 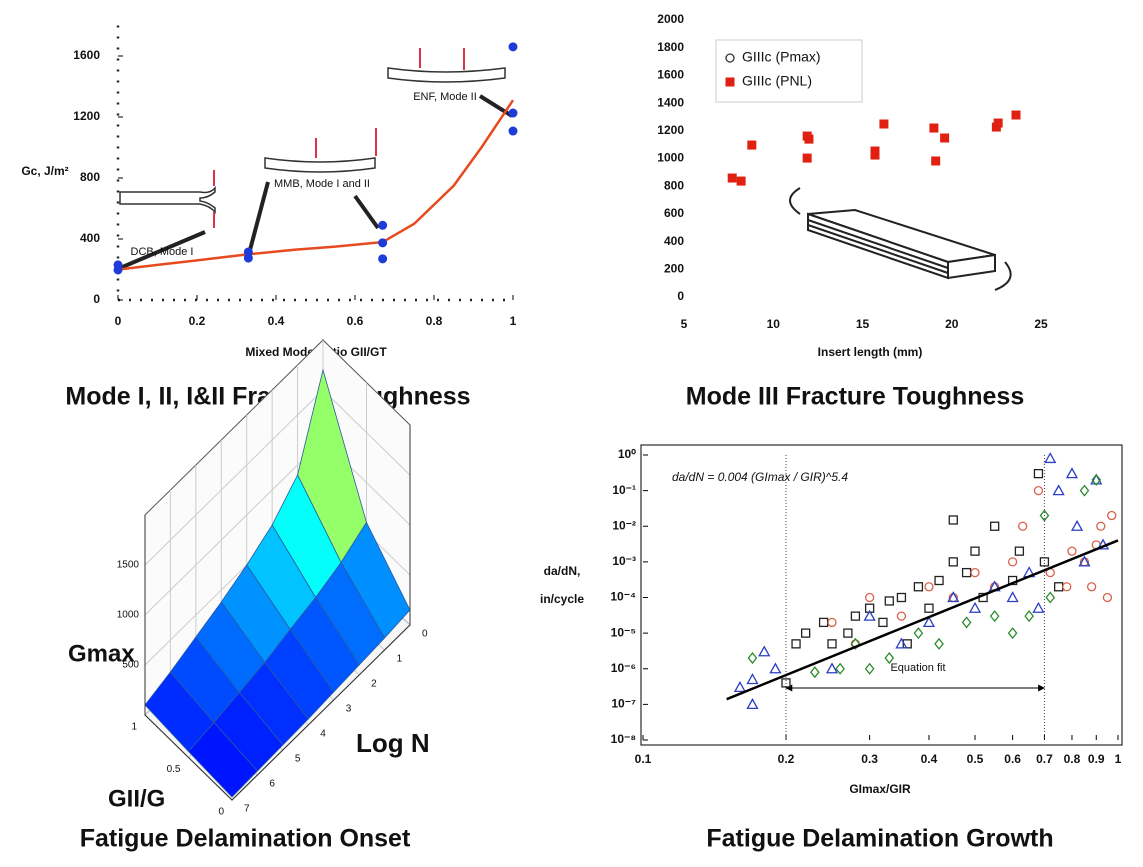 What do you see at coordinates (101, 653) in the screenshot?
I see `z-axis-label: Gmax` at bounding box center [101, 653].